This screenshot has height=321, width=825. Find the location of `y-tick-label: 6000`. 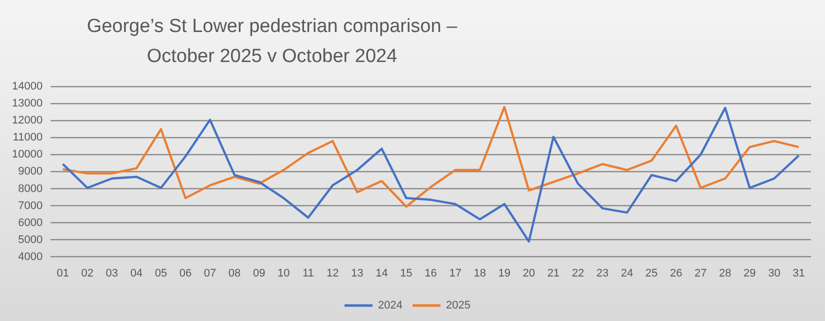

y-tick-label: 6000 is located at coordinates (30, 222).